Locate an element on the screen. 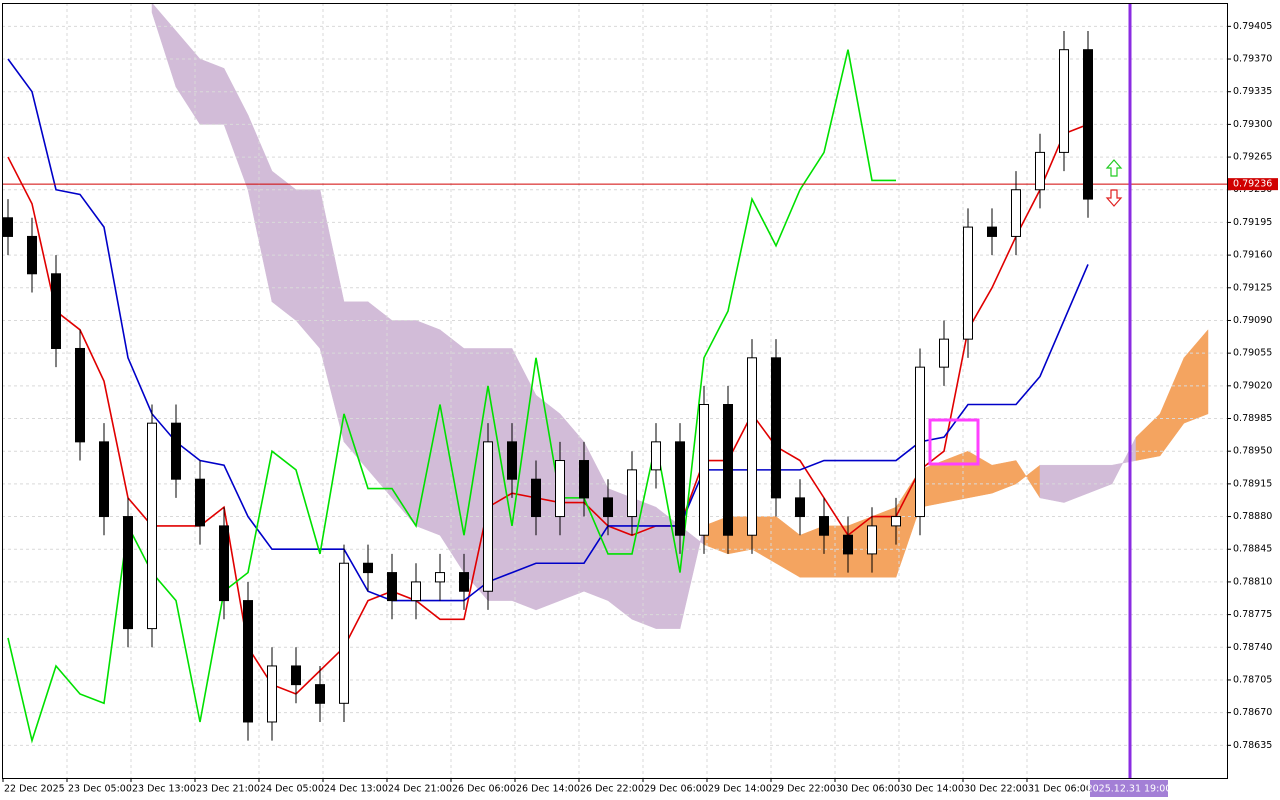  signal-box is located at coordinates (954, 442).